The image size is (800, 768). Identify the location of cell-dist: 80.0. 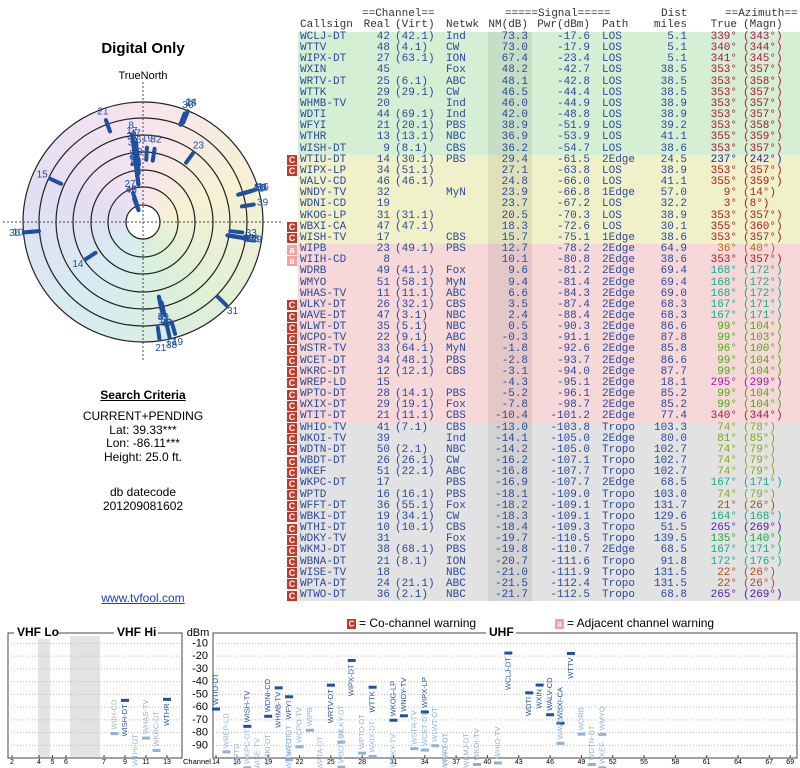
(673, 438).